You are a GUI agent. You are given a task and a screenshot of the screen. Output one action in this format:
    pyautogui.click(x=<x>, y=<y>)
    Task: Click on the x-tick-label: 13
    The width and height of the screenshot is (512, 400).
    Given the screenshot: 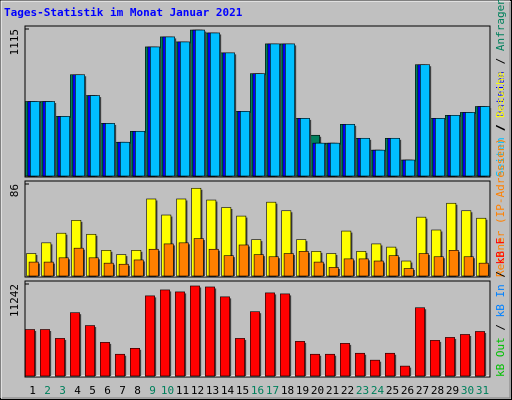 What is the action you would take?
    pyautogui.click(x=212, y=390)
    